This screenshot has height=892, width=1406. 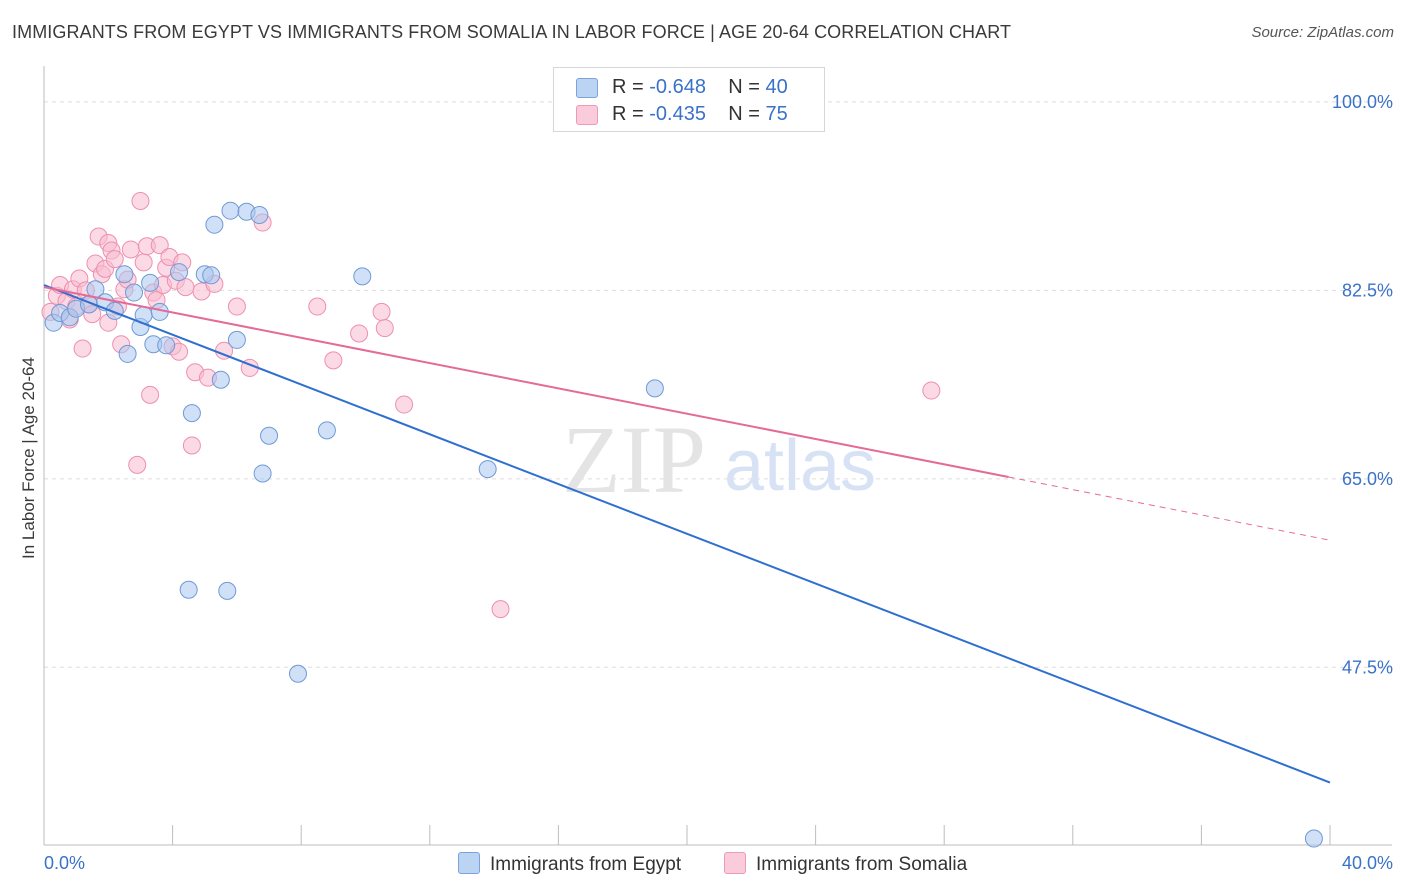 I want to click on y-tick-label-2: 65.0%, so click(x=1367, y=479).